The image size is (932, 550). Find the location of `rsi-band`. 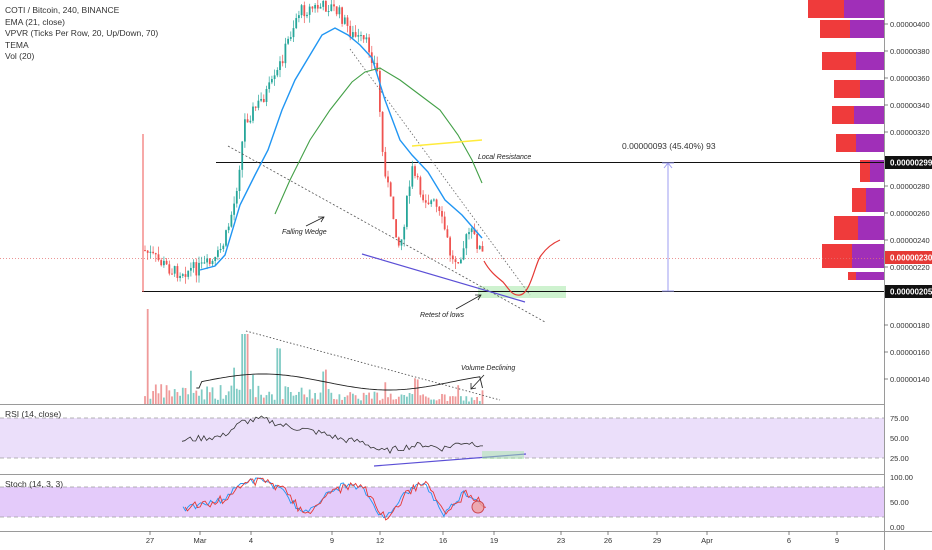

rsi-band is located at coordinates (442, 438).